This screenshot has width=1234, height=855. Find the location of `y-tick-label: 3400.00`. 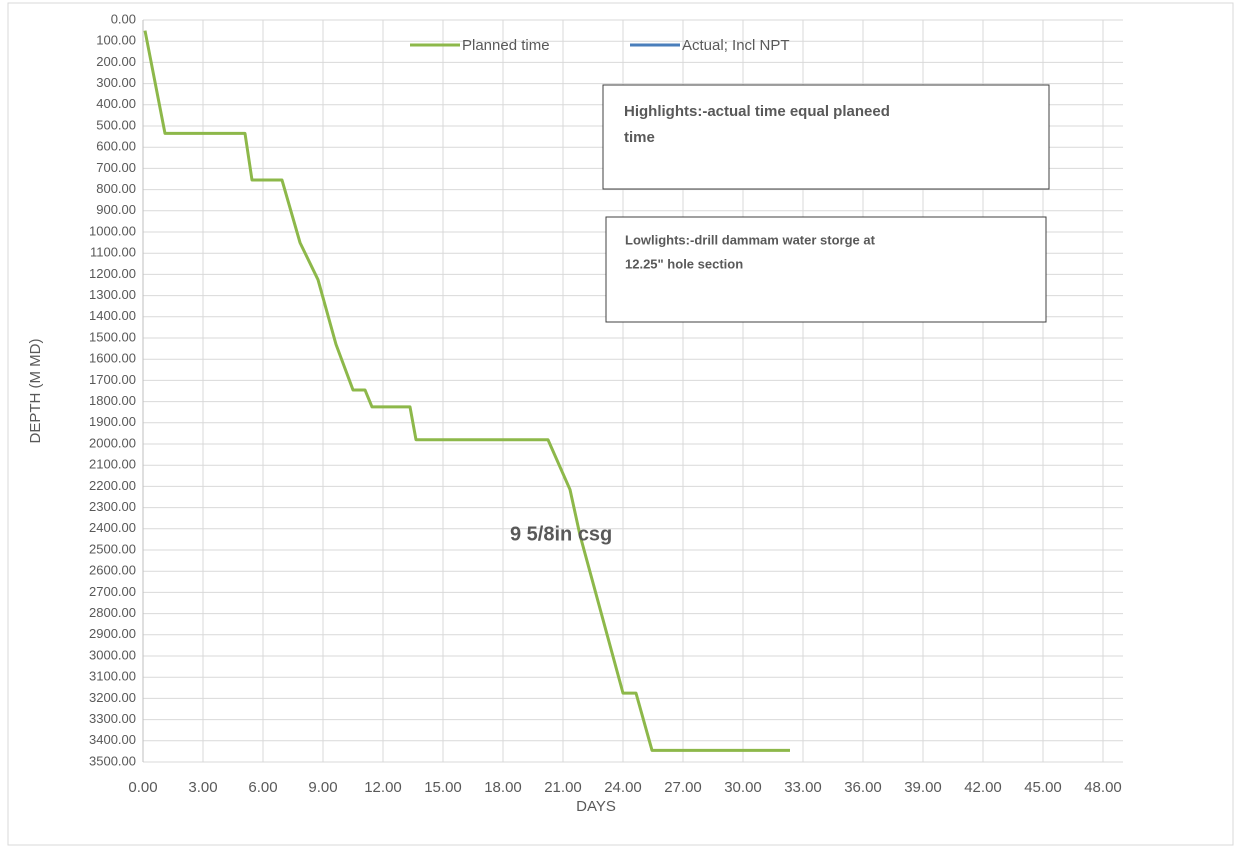

y-tick-label: 3400.00 is located at coordinates (112, 739).